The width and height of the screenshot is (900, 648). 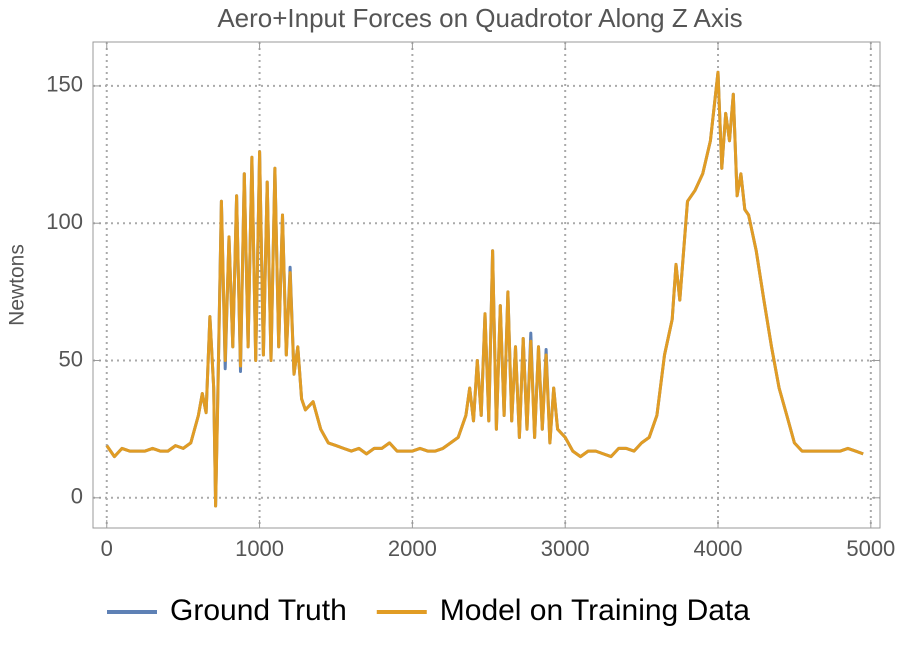 I want to click on x-tick-label: 1000, so click(x=259, y=548).